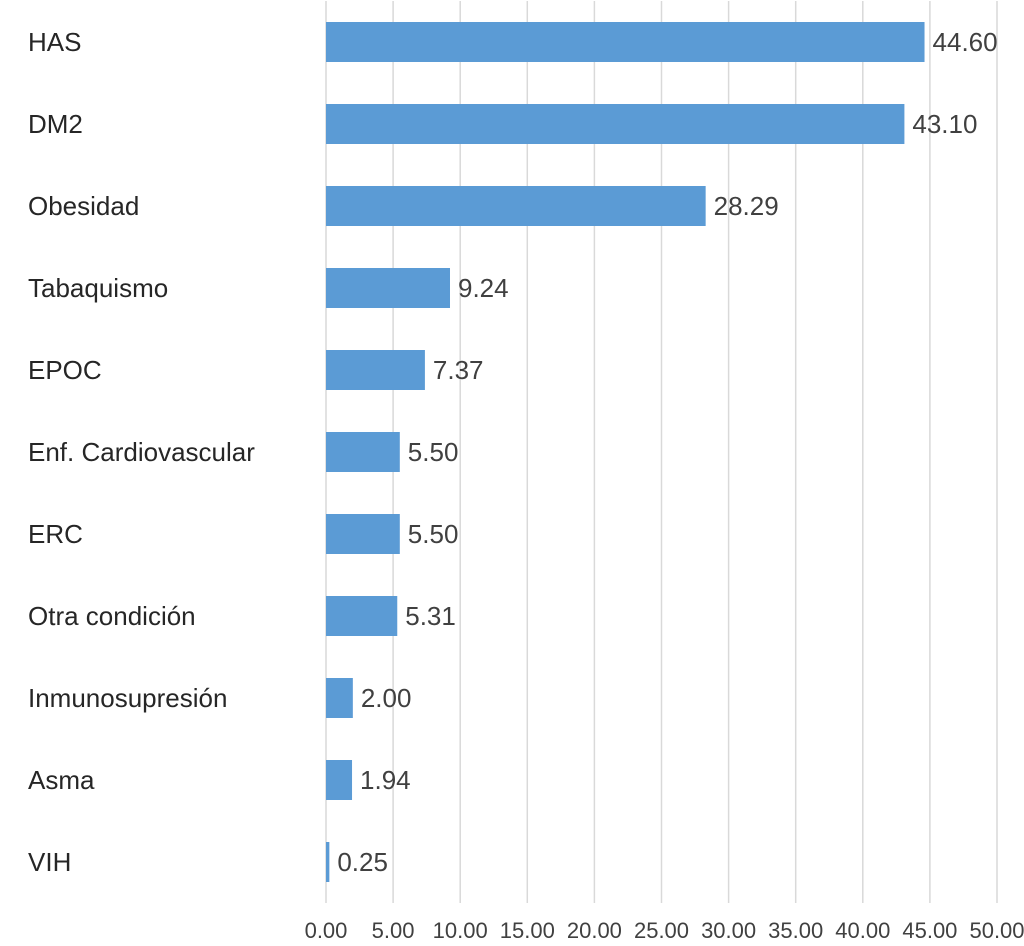 The image size is (1024, 946). Describe the element at coordinates (55, 124) in the screenshot. I see `y-tick-label: DM2` at that location.